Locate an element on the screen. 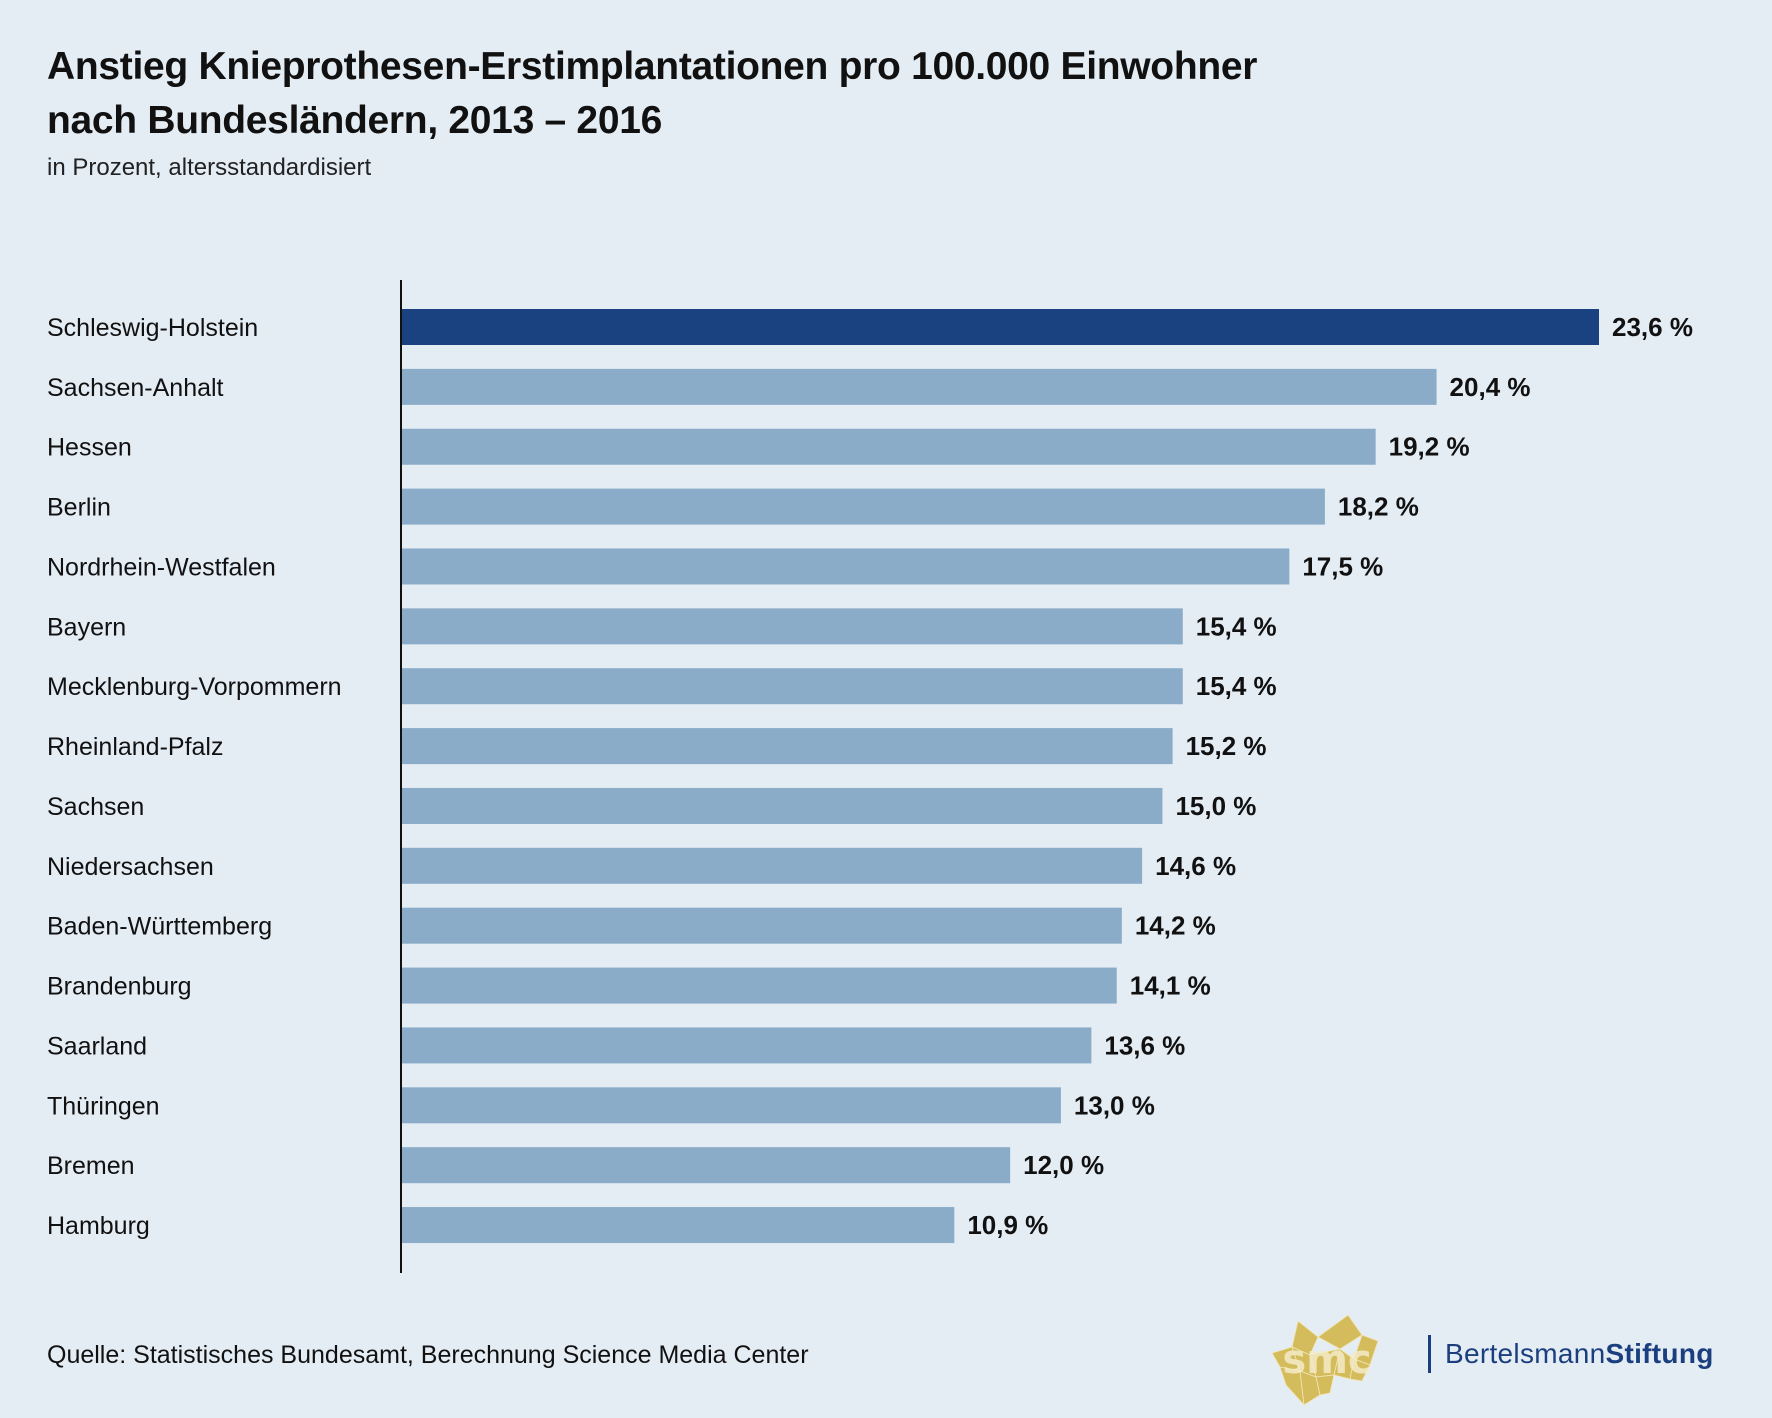 The width and height of the screenshot is (1772, 1418). category-label: Sachsen is located at coordinates (95, 807).